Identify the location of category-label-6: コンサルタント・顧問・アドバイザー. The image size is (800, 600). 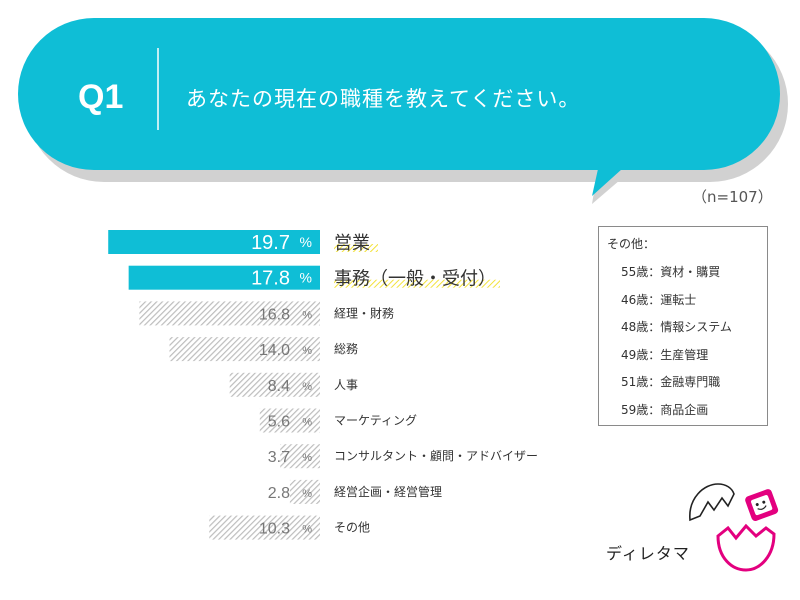
(436, 455).